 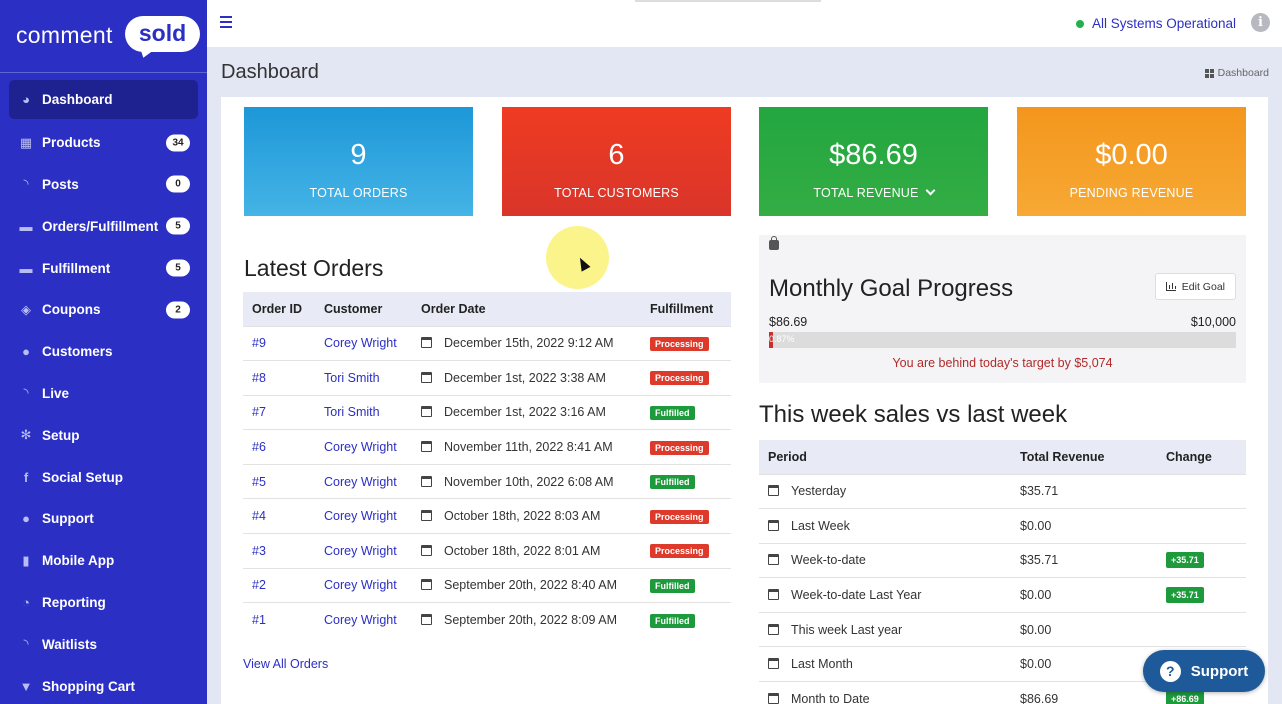 I want to click on total-orders-label: TOTAL ORDERS, so click(x=358, y=193).